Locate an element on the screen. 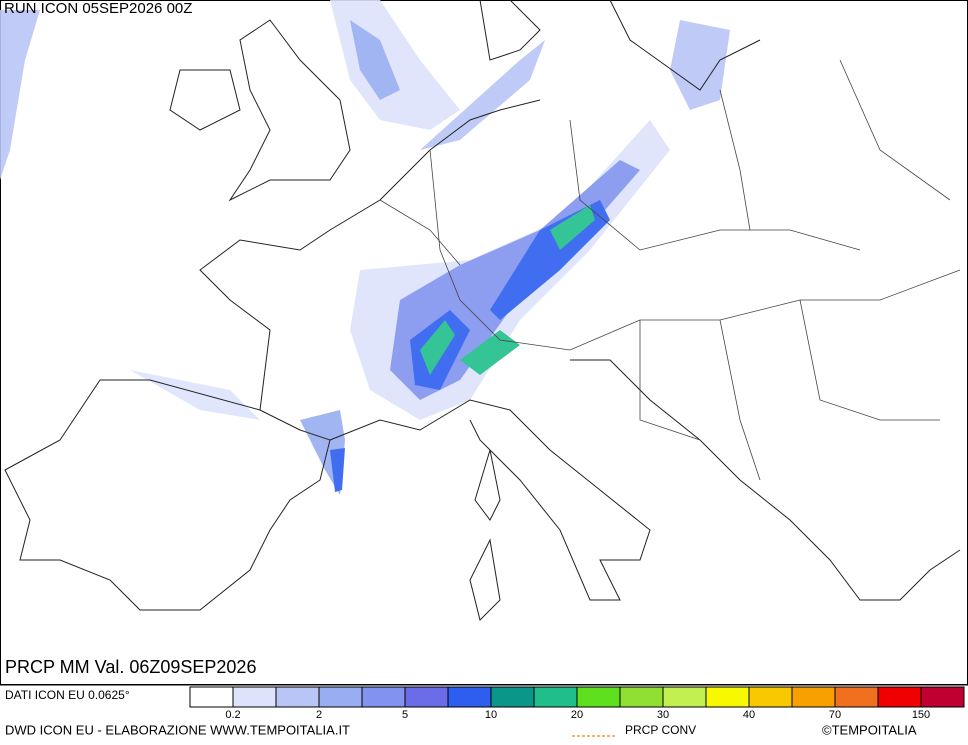 Image resolution: width=968 pixels, height=745 pixels. colorbar-label: 5 is located at coordinates (405, 715).